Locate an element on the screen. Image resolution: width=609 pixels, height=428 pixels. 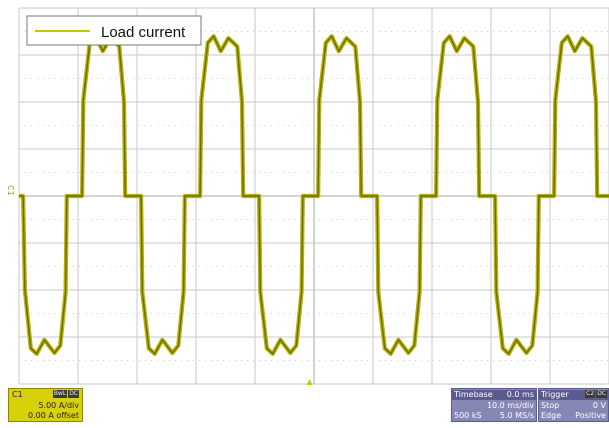
trigger-coupling-badge: DC is located at coordinates (601, 394).